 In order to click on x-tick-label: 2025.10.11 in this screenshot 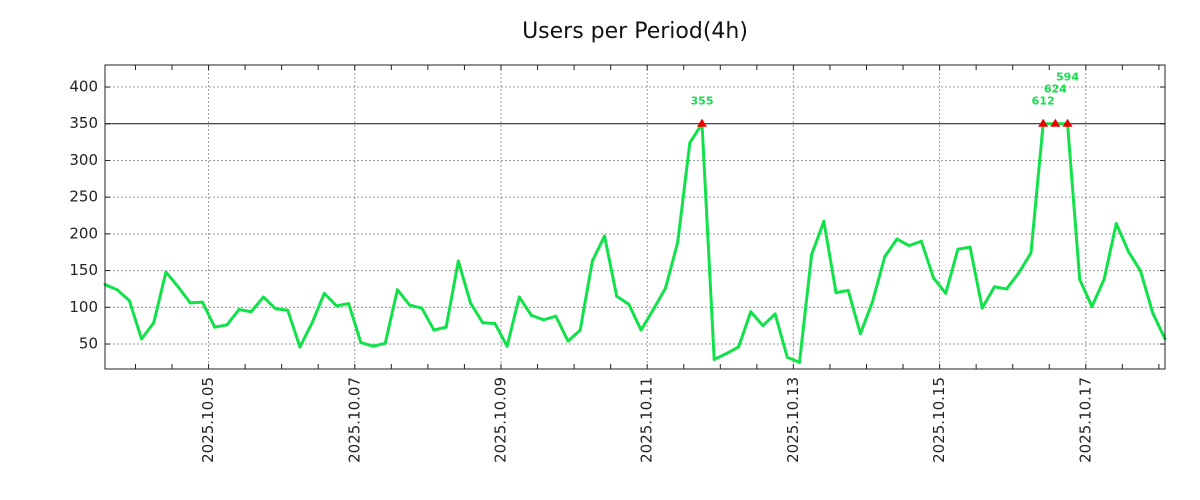, I will do `click(647, 420)`.